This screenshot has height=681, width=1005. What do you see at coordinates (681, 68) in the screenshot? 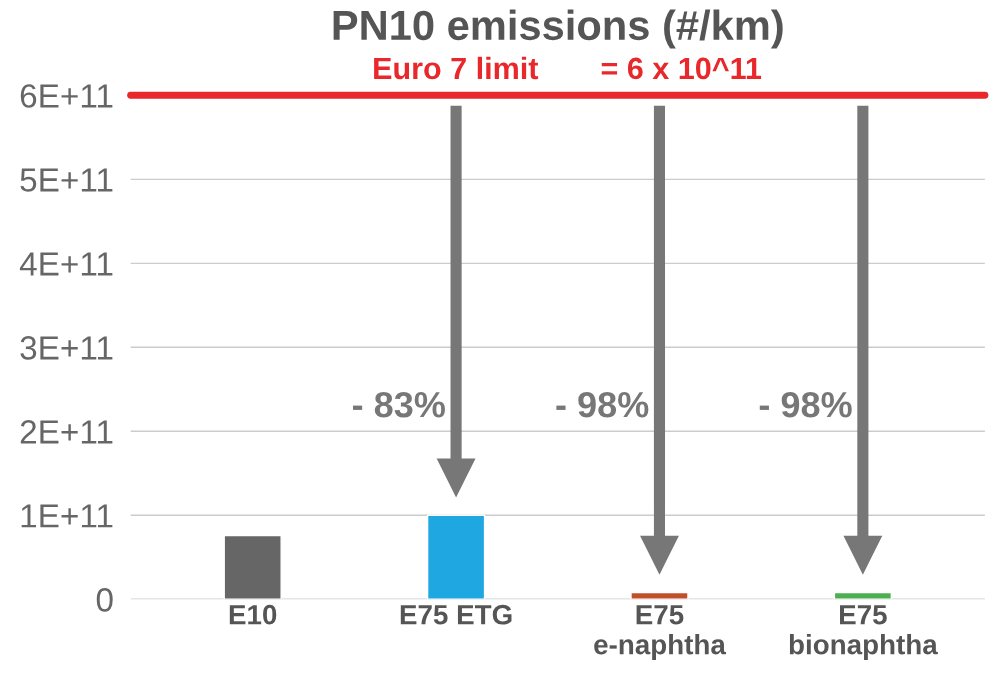
I see `text: = 6 x 10^11` at bounding box center [681, 68].